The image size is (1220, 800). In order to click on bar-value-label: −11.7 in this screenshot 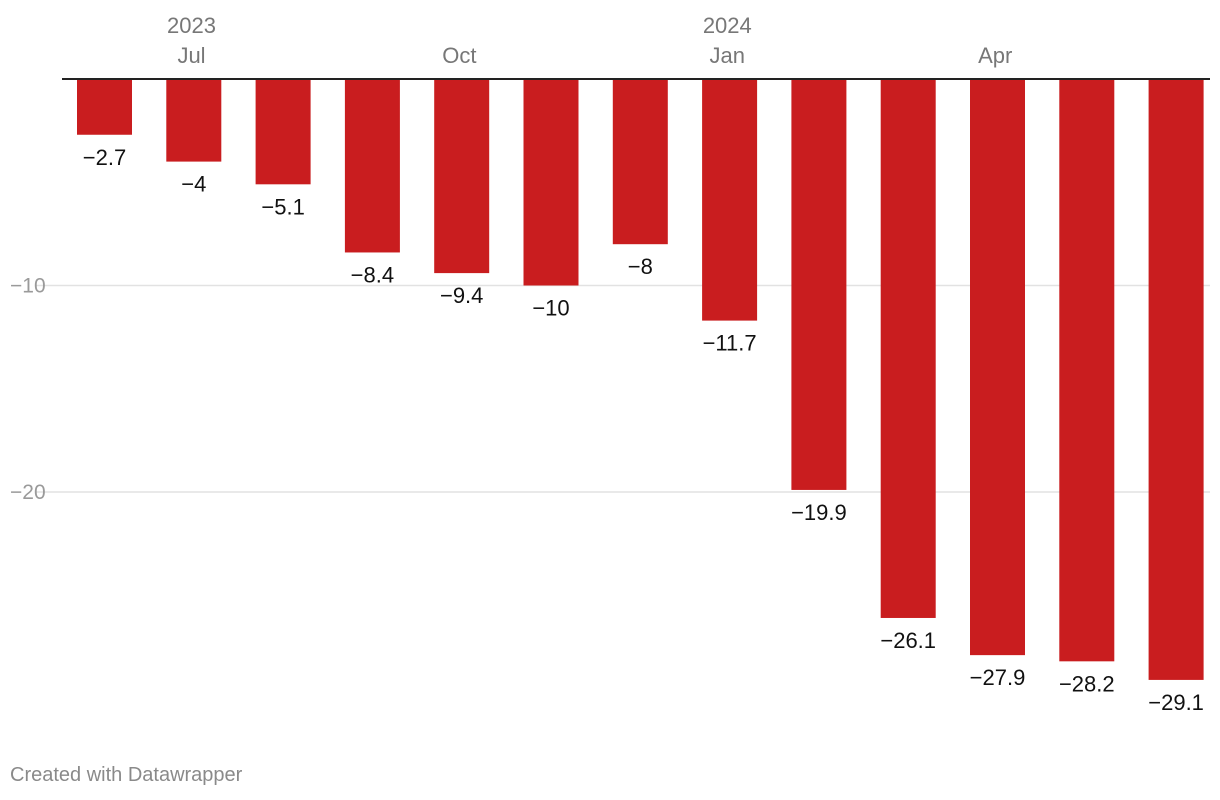, I will do `click(730, 343)`.